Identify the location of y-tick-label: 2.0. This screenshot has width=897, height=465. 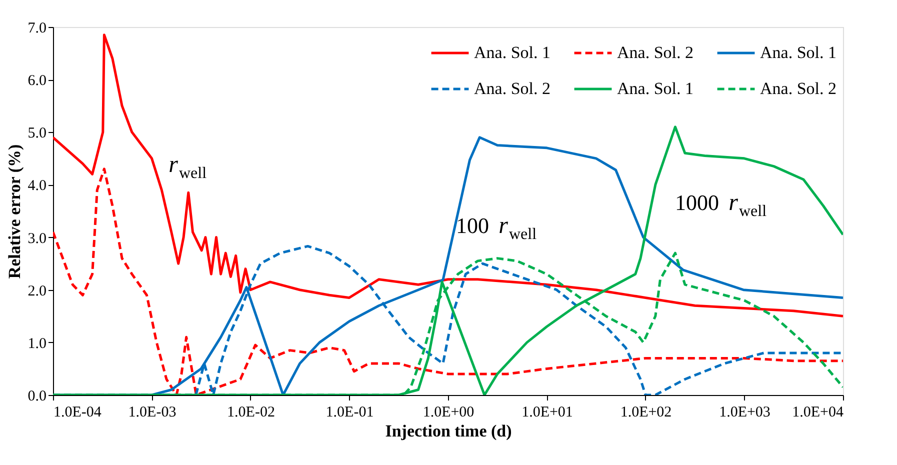
(37, 291).